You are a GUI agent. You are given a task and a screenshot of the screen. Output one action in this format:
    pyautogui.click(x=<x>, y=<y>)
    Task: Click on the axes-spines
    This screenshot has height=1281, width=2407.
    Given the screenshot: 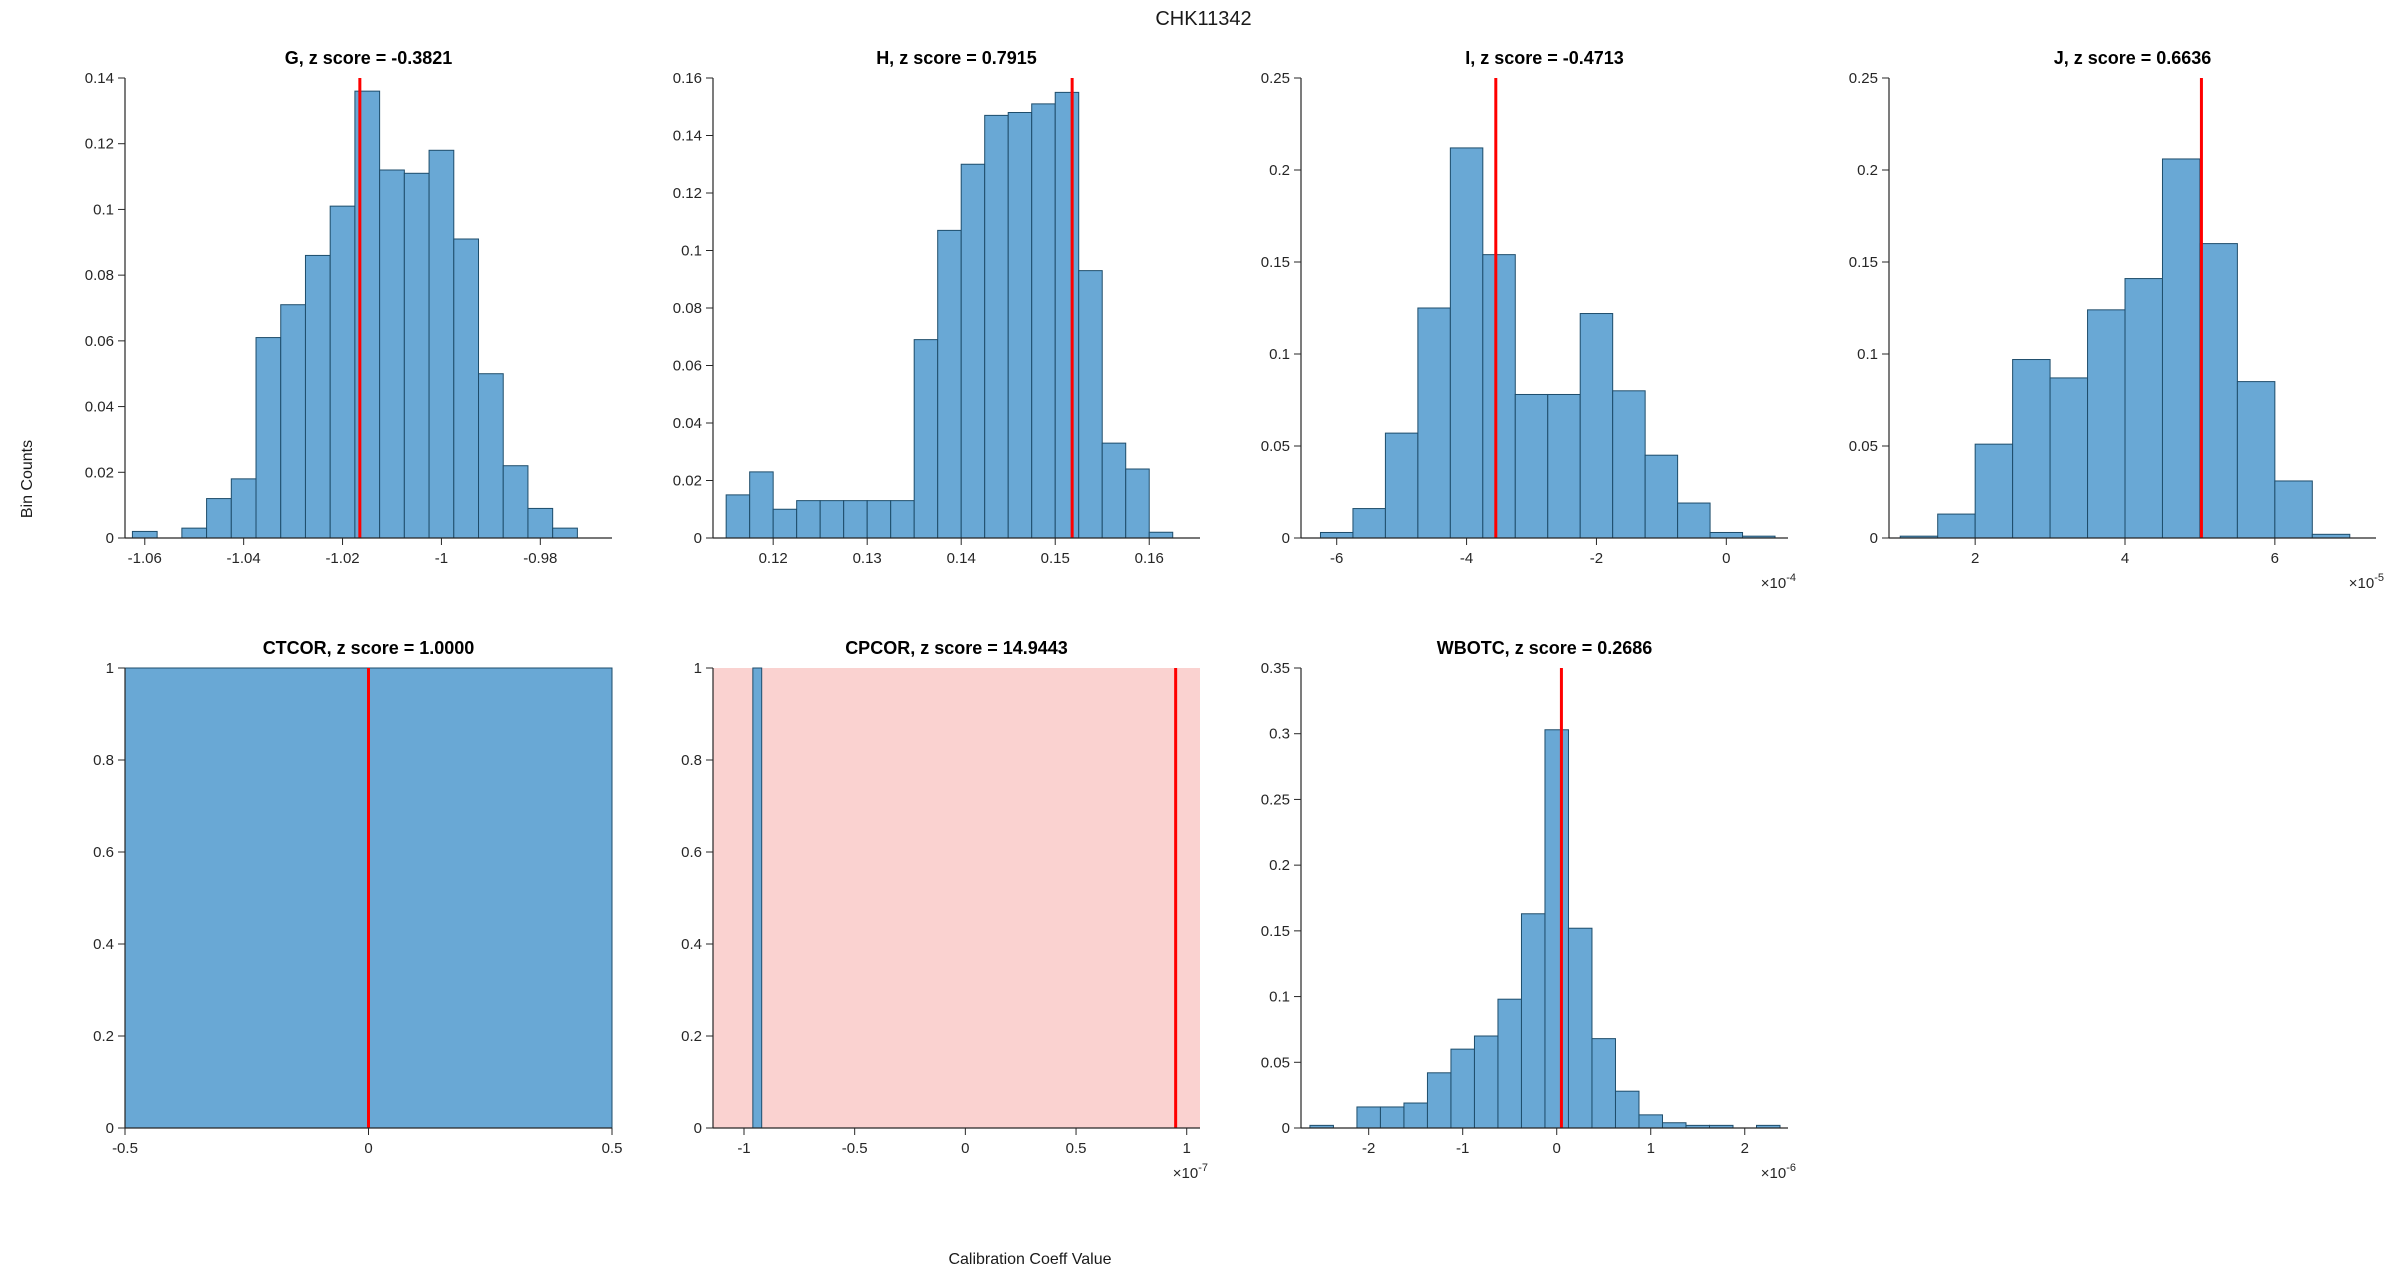 What is the action you would take?
    pyautogui.click(x=1544, y=308)
    